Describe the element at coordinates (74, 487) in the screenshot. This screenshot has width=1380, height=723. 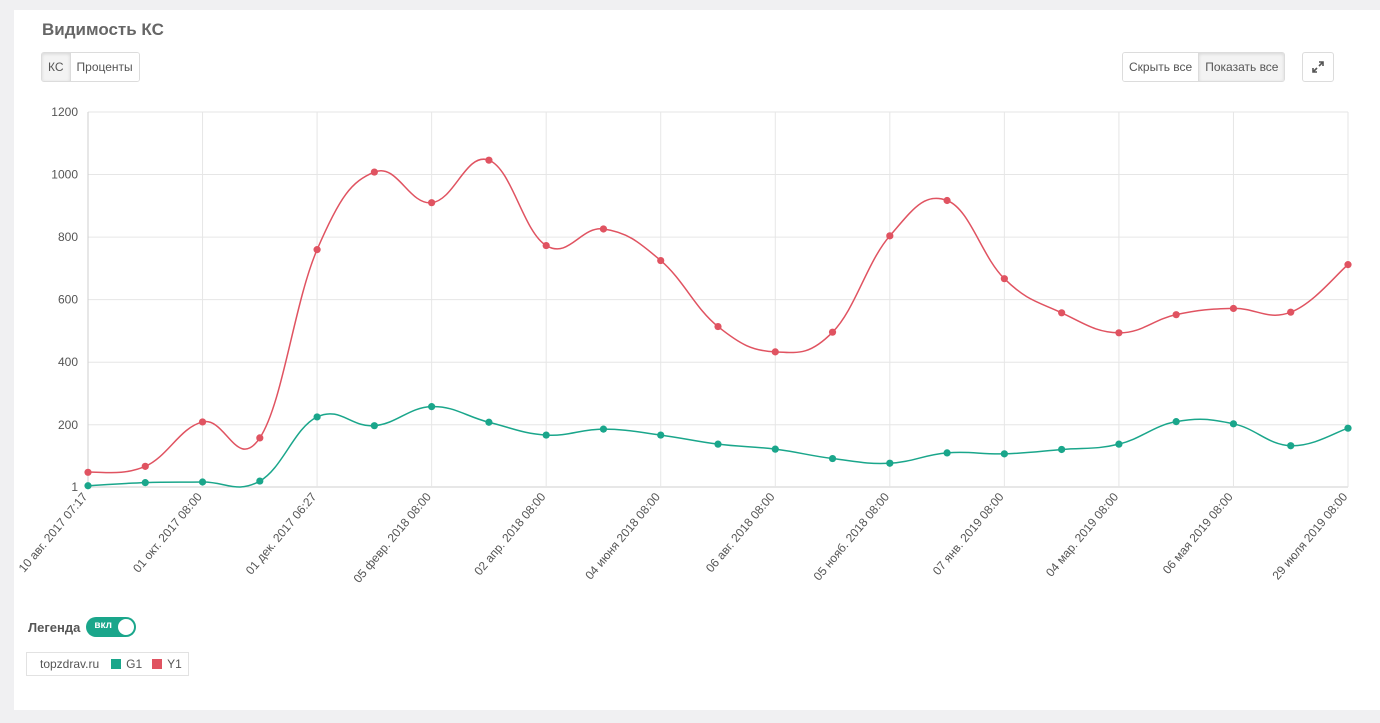
I see `y-tick-label: 1` at that location.